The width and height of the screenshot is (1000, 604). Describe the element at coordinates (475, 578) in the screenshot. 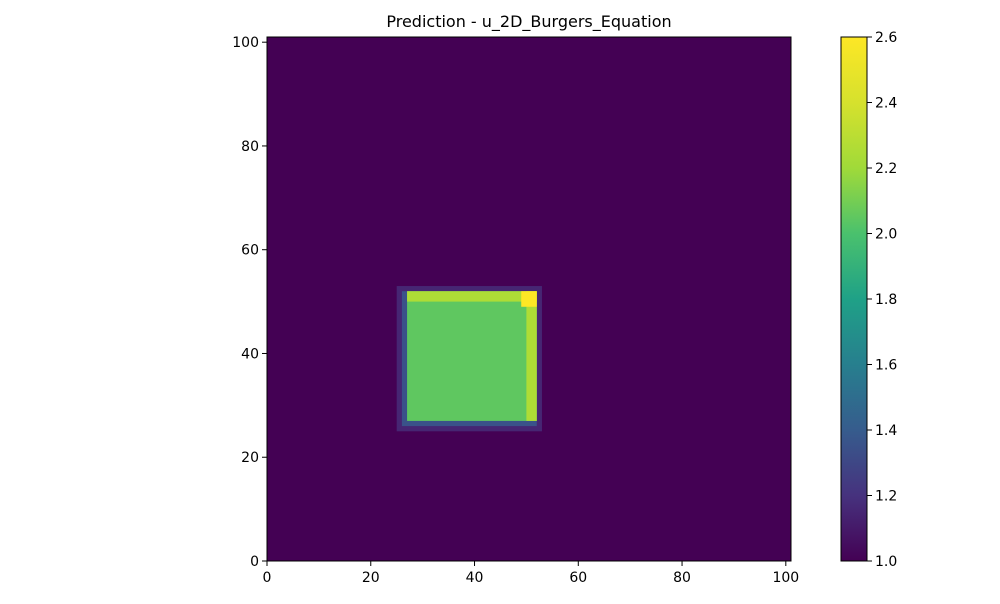

I see `x-tick-label: 40` at that location.